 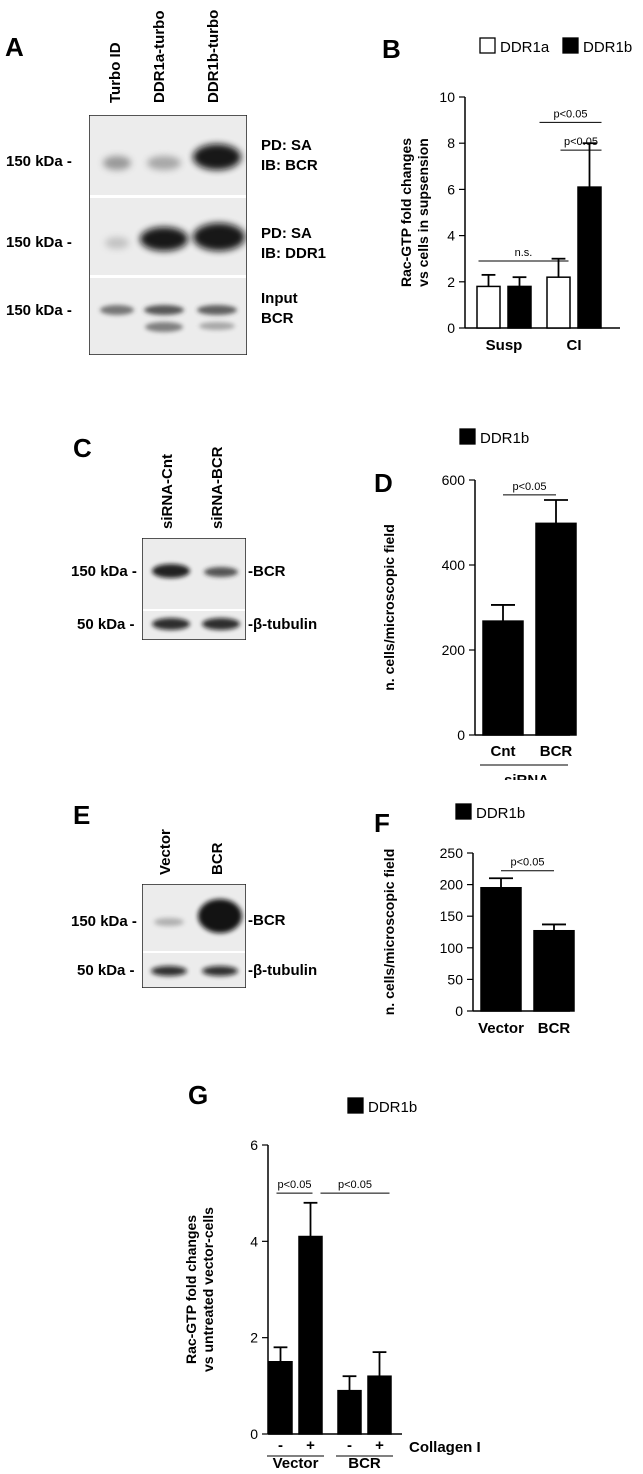 What do you see at coordinates (447, 97) in the screenshot?
I see `y-tick-label: 10` at bounding box center [447, 97].